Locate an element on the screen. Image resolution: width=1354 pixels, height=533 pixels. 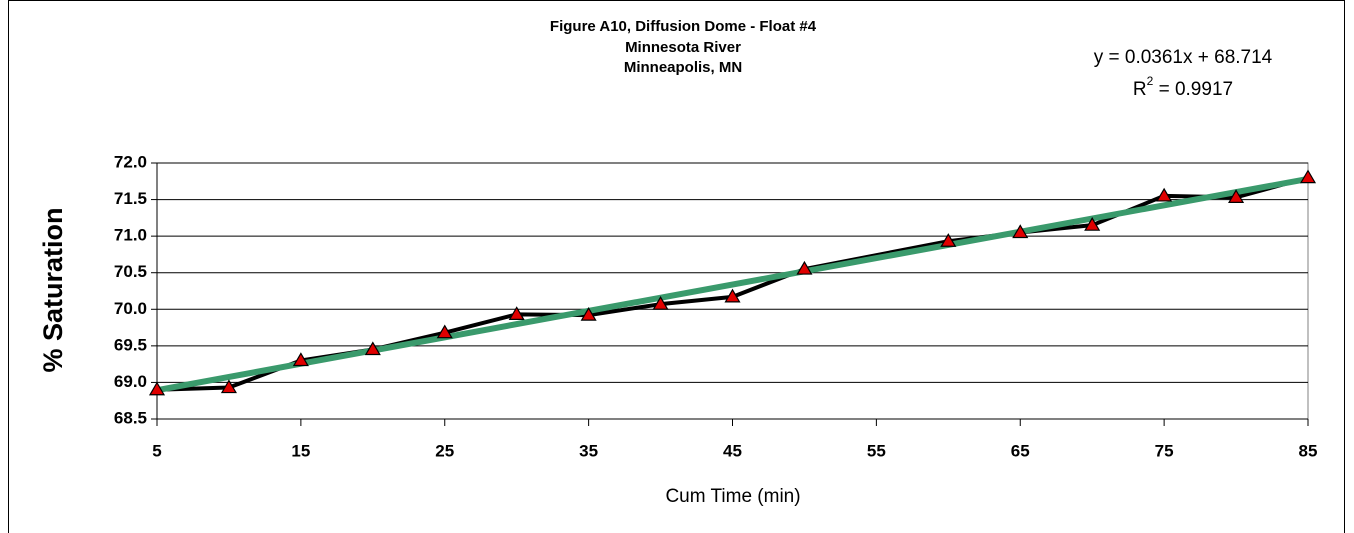
x-tick-label: 75 is located at coordinates (1164, 450).